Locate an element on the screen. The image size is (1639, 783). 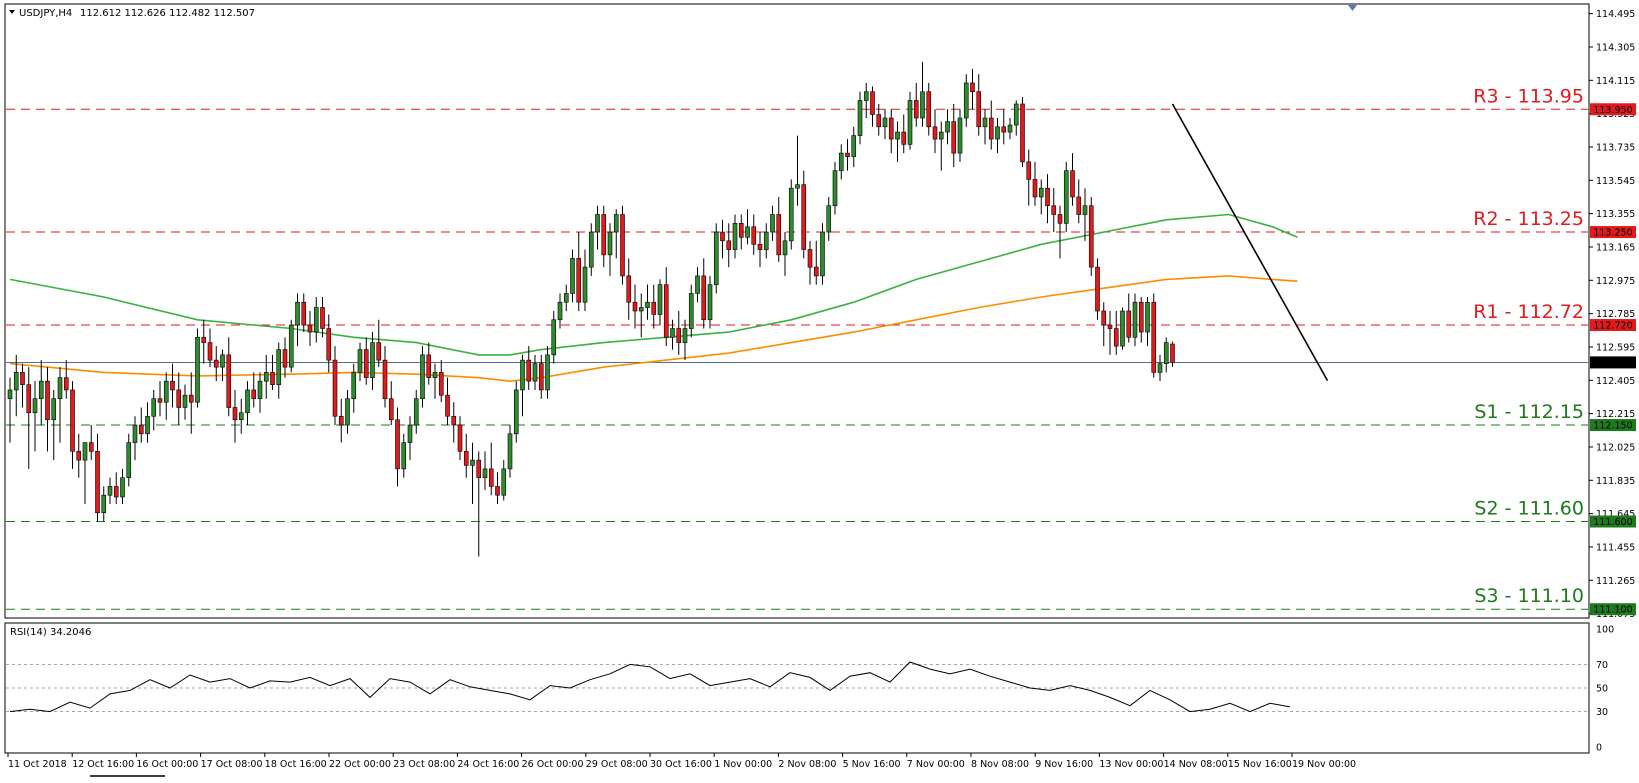
resistance-level-label: R1 - 112.72 is located at coordinates (1528, 312).